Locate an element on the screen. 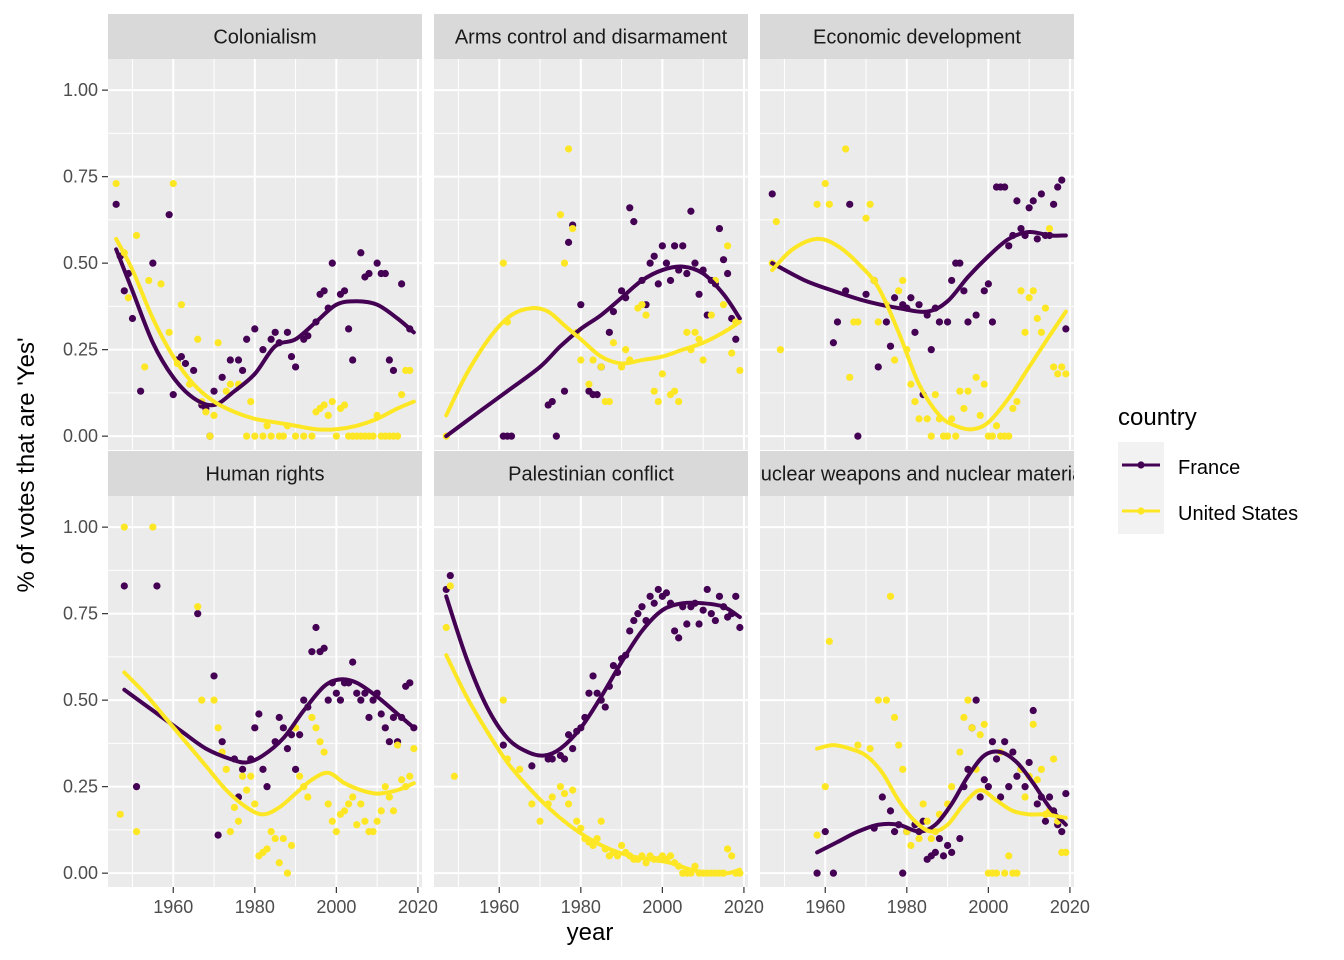 The height and width of the screenshot is (960, 1344). legend-label-france: France is located at coordinates (1209, 468).